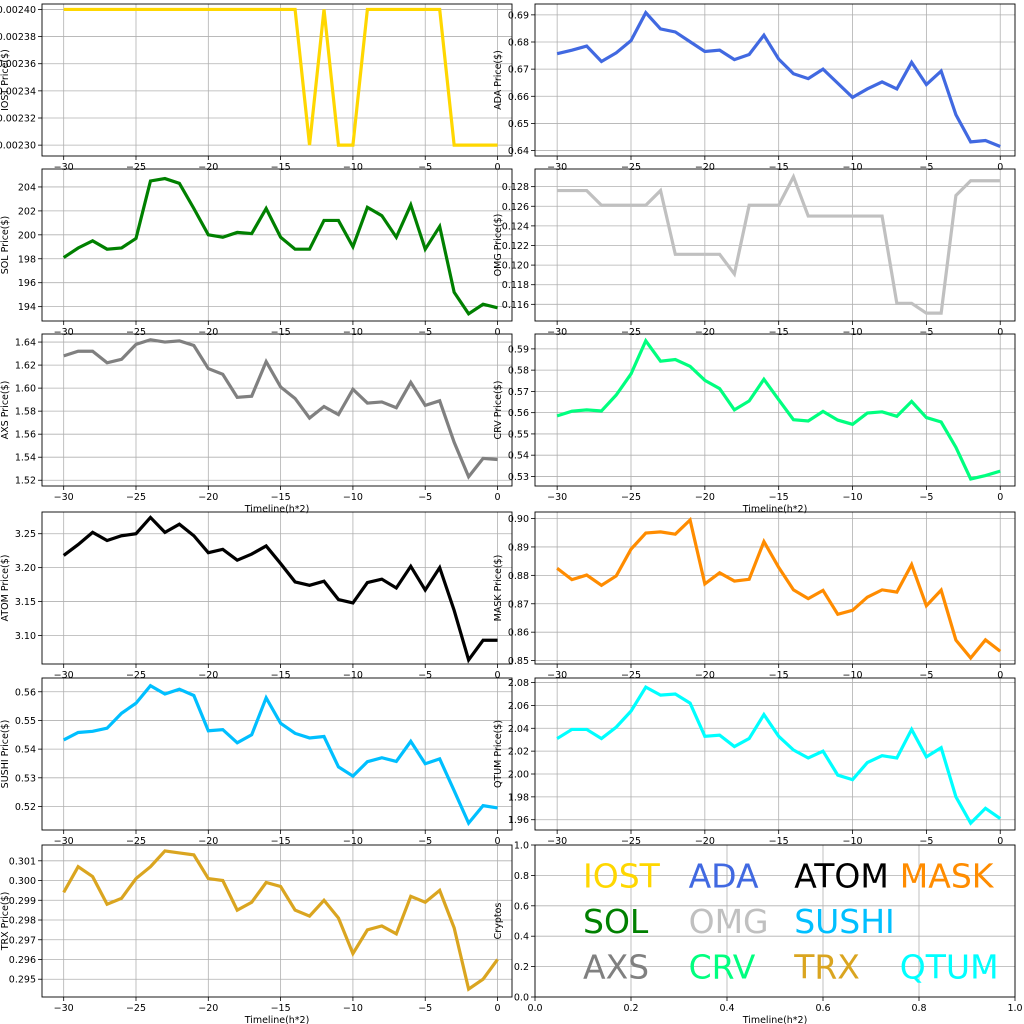 Image resolution: width=1024 pixels, height=1024 pixels. What do you see at coordinates (515, 207) in the screenshot?
I see `y-tick-label: 0.126` at bounding box center [515, 207].